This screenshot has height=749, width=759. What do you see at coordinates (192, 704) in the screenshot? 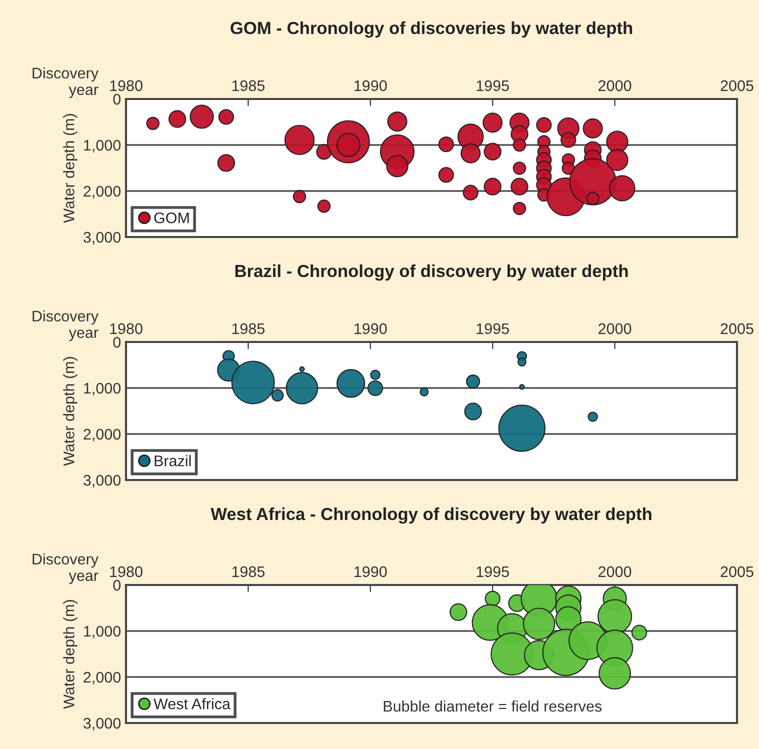
I see `legend-label: West Africa` at bounding box center [192, 704].